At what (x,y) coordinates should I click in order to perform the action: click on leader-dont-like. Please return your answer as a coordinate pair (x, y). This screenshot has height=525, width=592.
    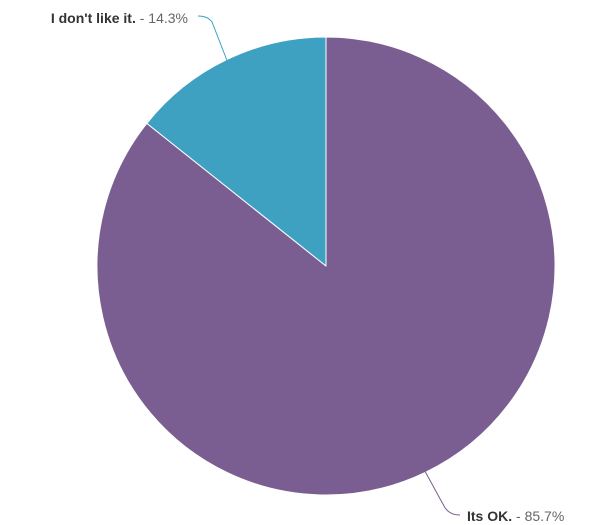
    Looking at the image, I should click on (212, 38).